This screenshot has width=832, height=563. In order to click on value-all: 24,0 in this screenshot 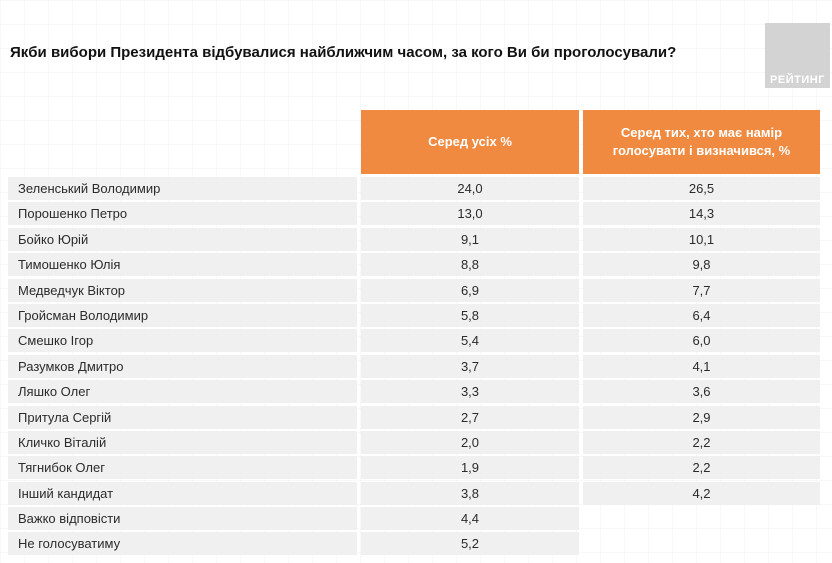, I will do `click(470, 188)`.